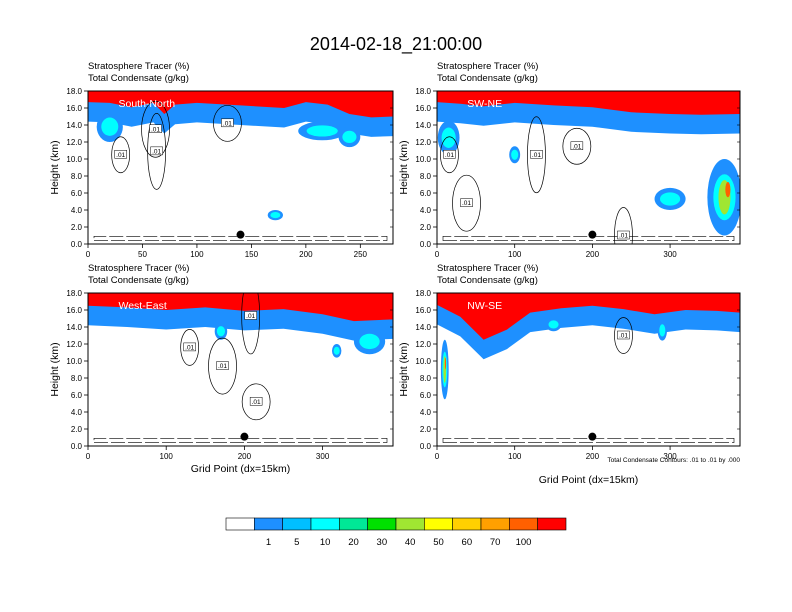  What do you see at coordinates (524, 542) in the screenshot?
I see `colorbar-label: 100` at bounding box center [524, 542].